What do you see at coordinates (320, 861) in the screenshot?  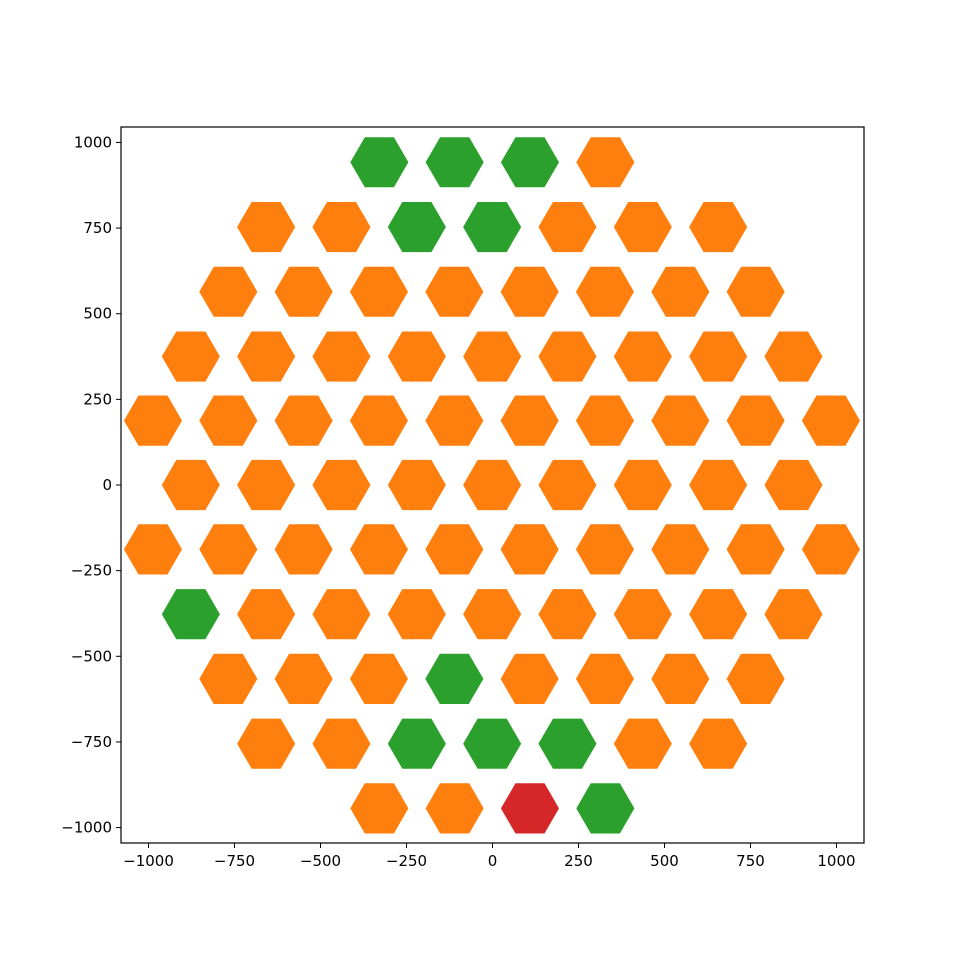 I see `x-tick-label: −500` at bounding box center [320, 861].